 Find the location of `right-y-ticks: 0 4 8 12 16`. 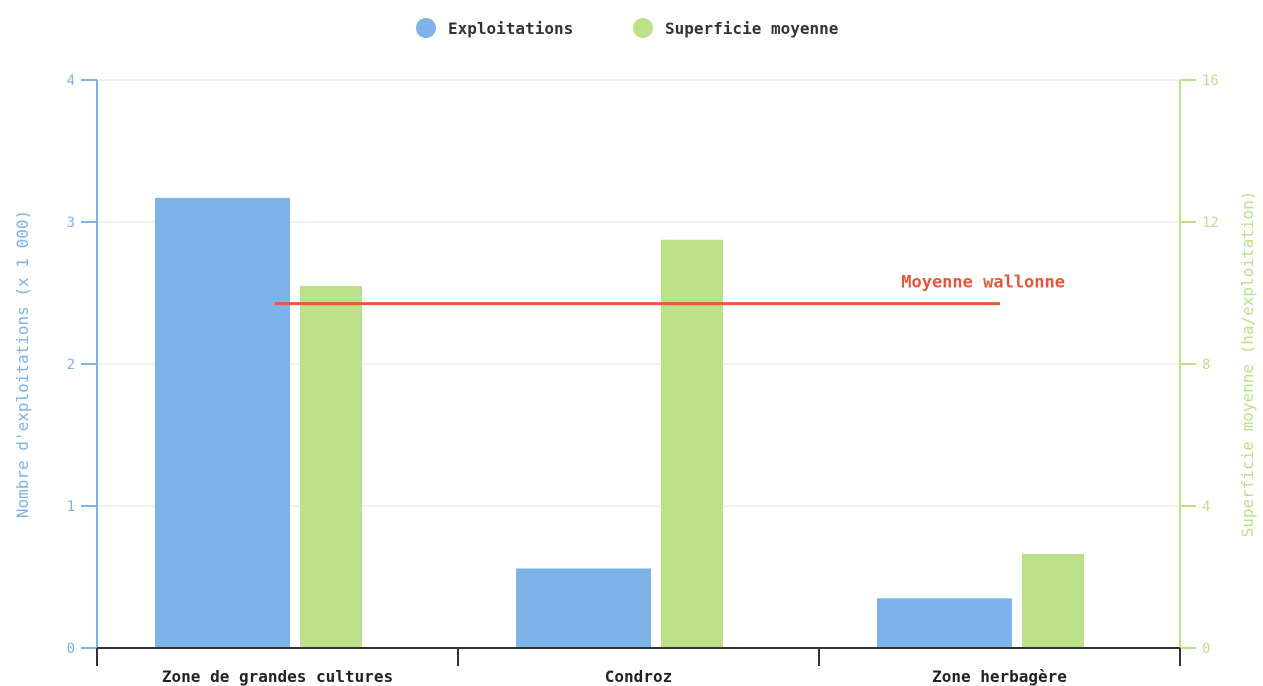

right-y-ticks: 0 4 8 12 16 is located at coordinates (1199, 365).